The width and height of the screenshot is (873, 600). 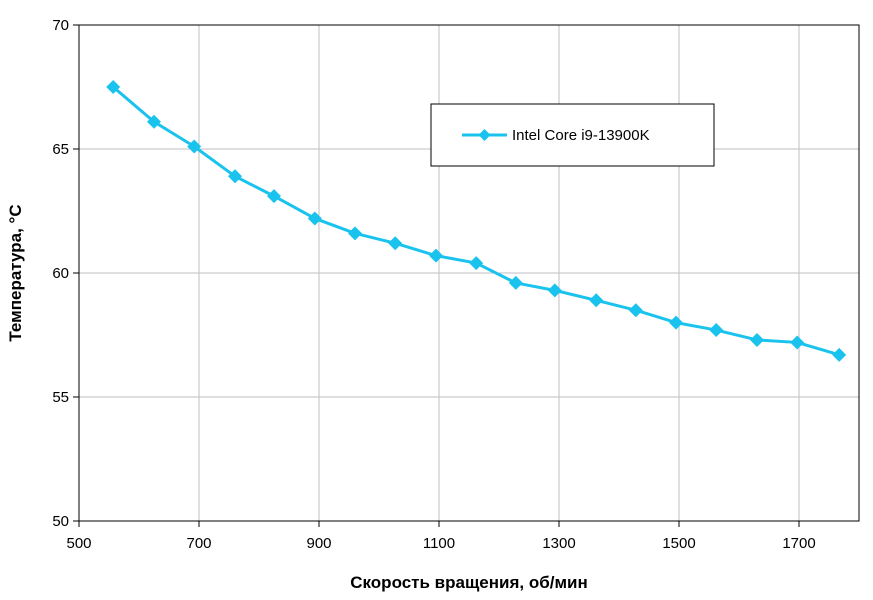 I want to click on y-tick-label: 55, so click(x=60, y=397).